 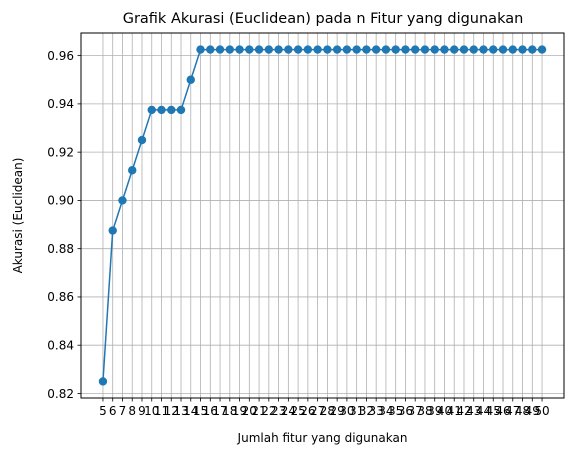 I want to click on x-tick-label: 35, so click(x=395, y=411).